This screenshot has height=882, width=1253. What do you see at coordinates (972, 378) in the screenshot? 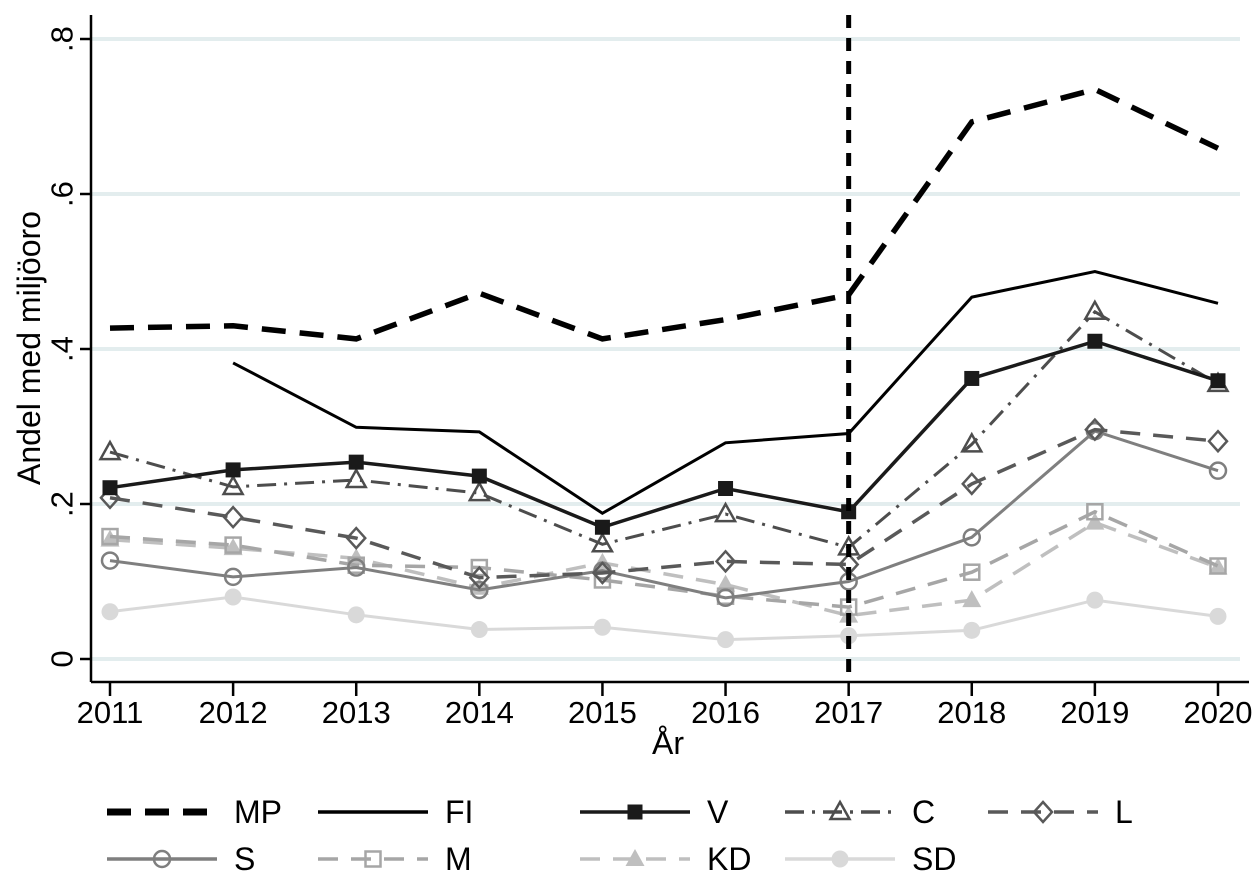
I see `marker-V-2018` at bounding box center [972, 378].